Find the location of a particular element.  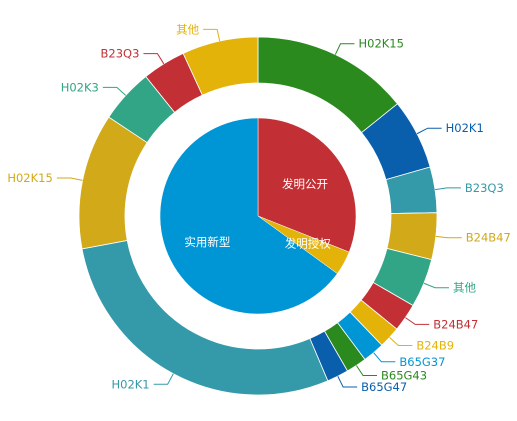

outer-slice-label-2: B23Q3 is located at coordinates (484, 188).